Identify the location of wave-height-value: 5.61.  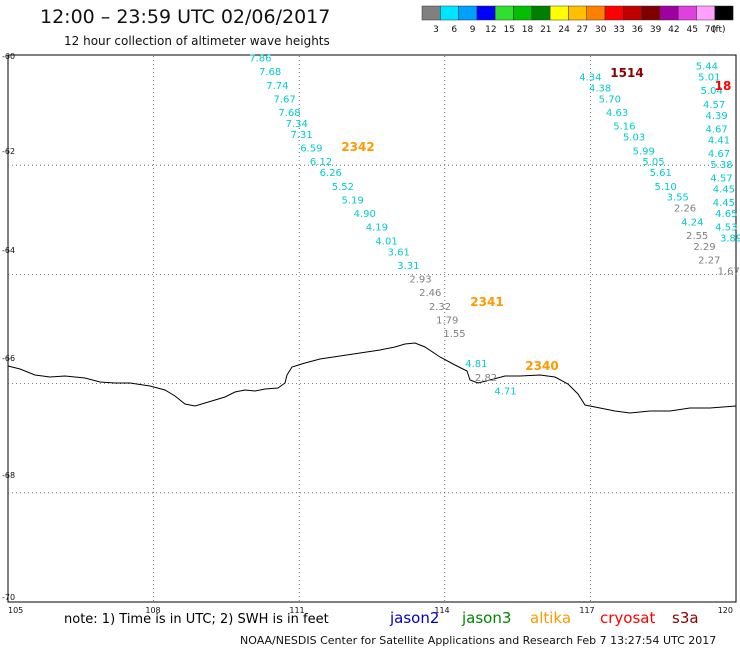
(661, 173).